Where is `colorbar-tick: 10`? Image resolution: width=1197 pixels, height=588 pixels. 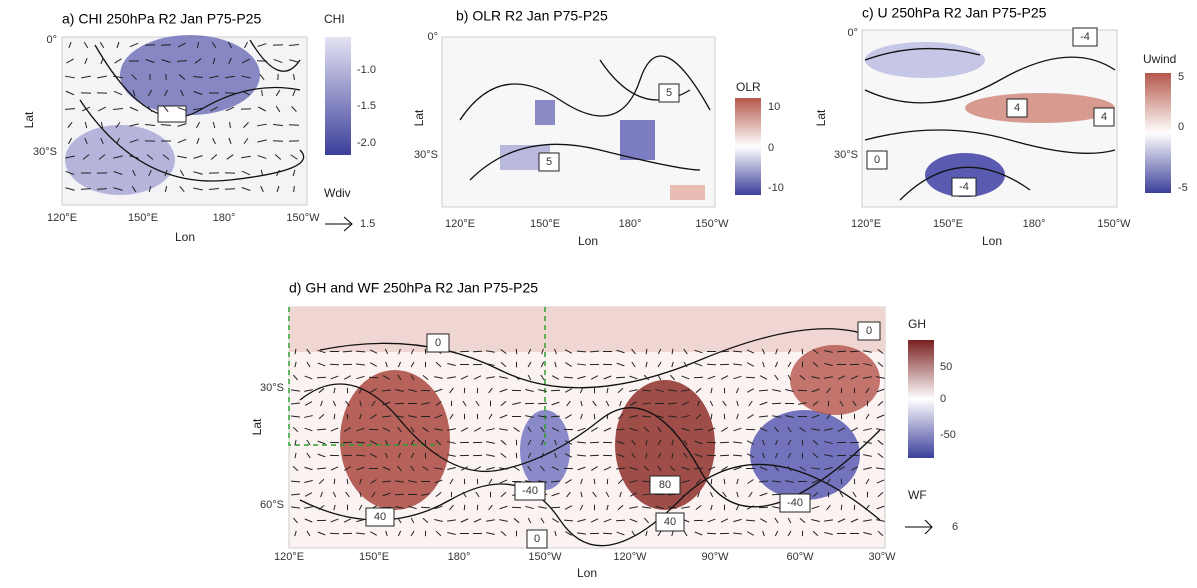 colorbar-tick: 10 is located at coordinates (774, 107).